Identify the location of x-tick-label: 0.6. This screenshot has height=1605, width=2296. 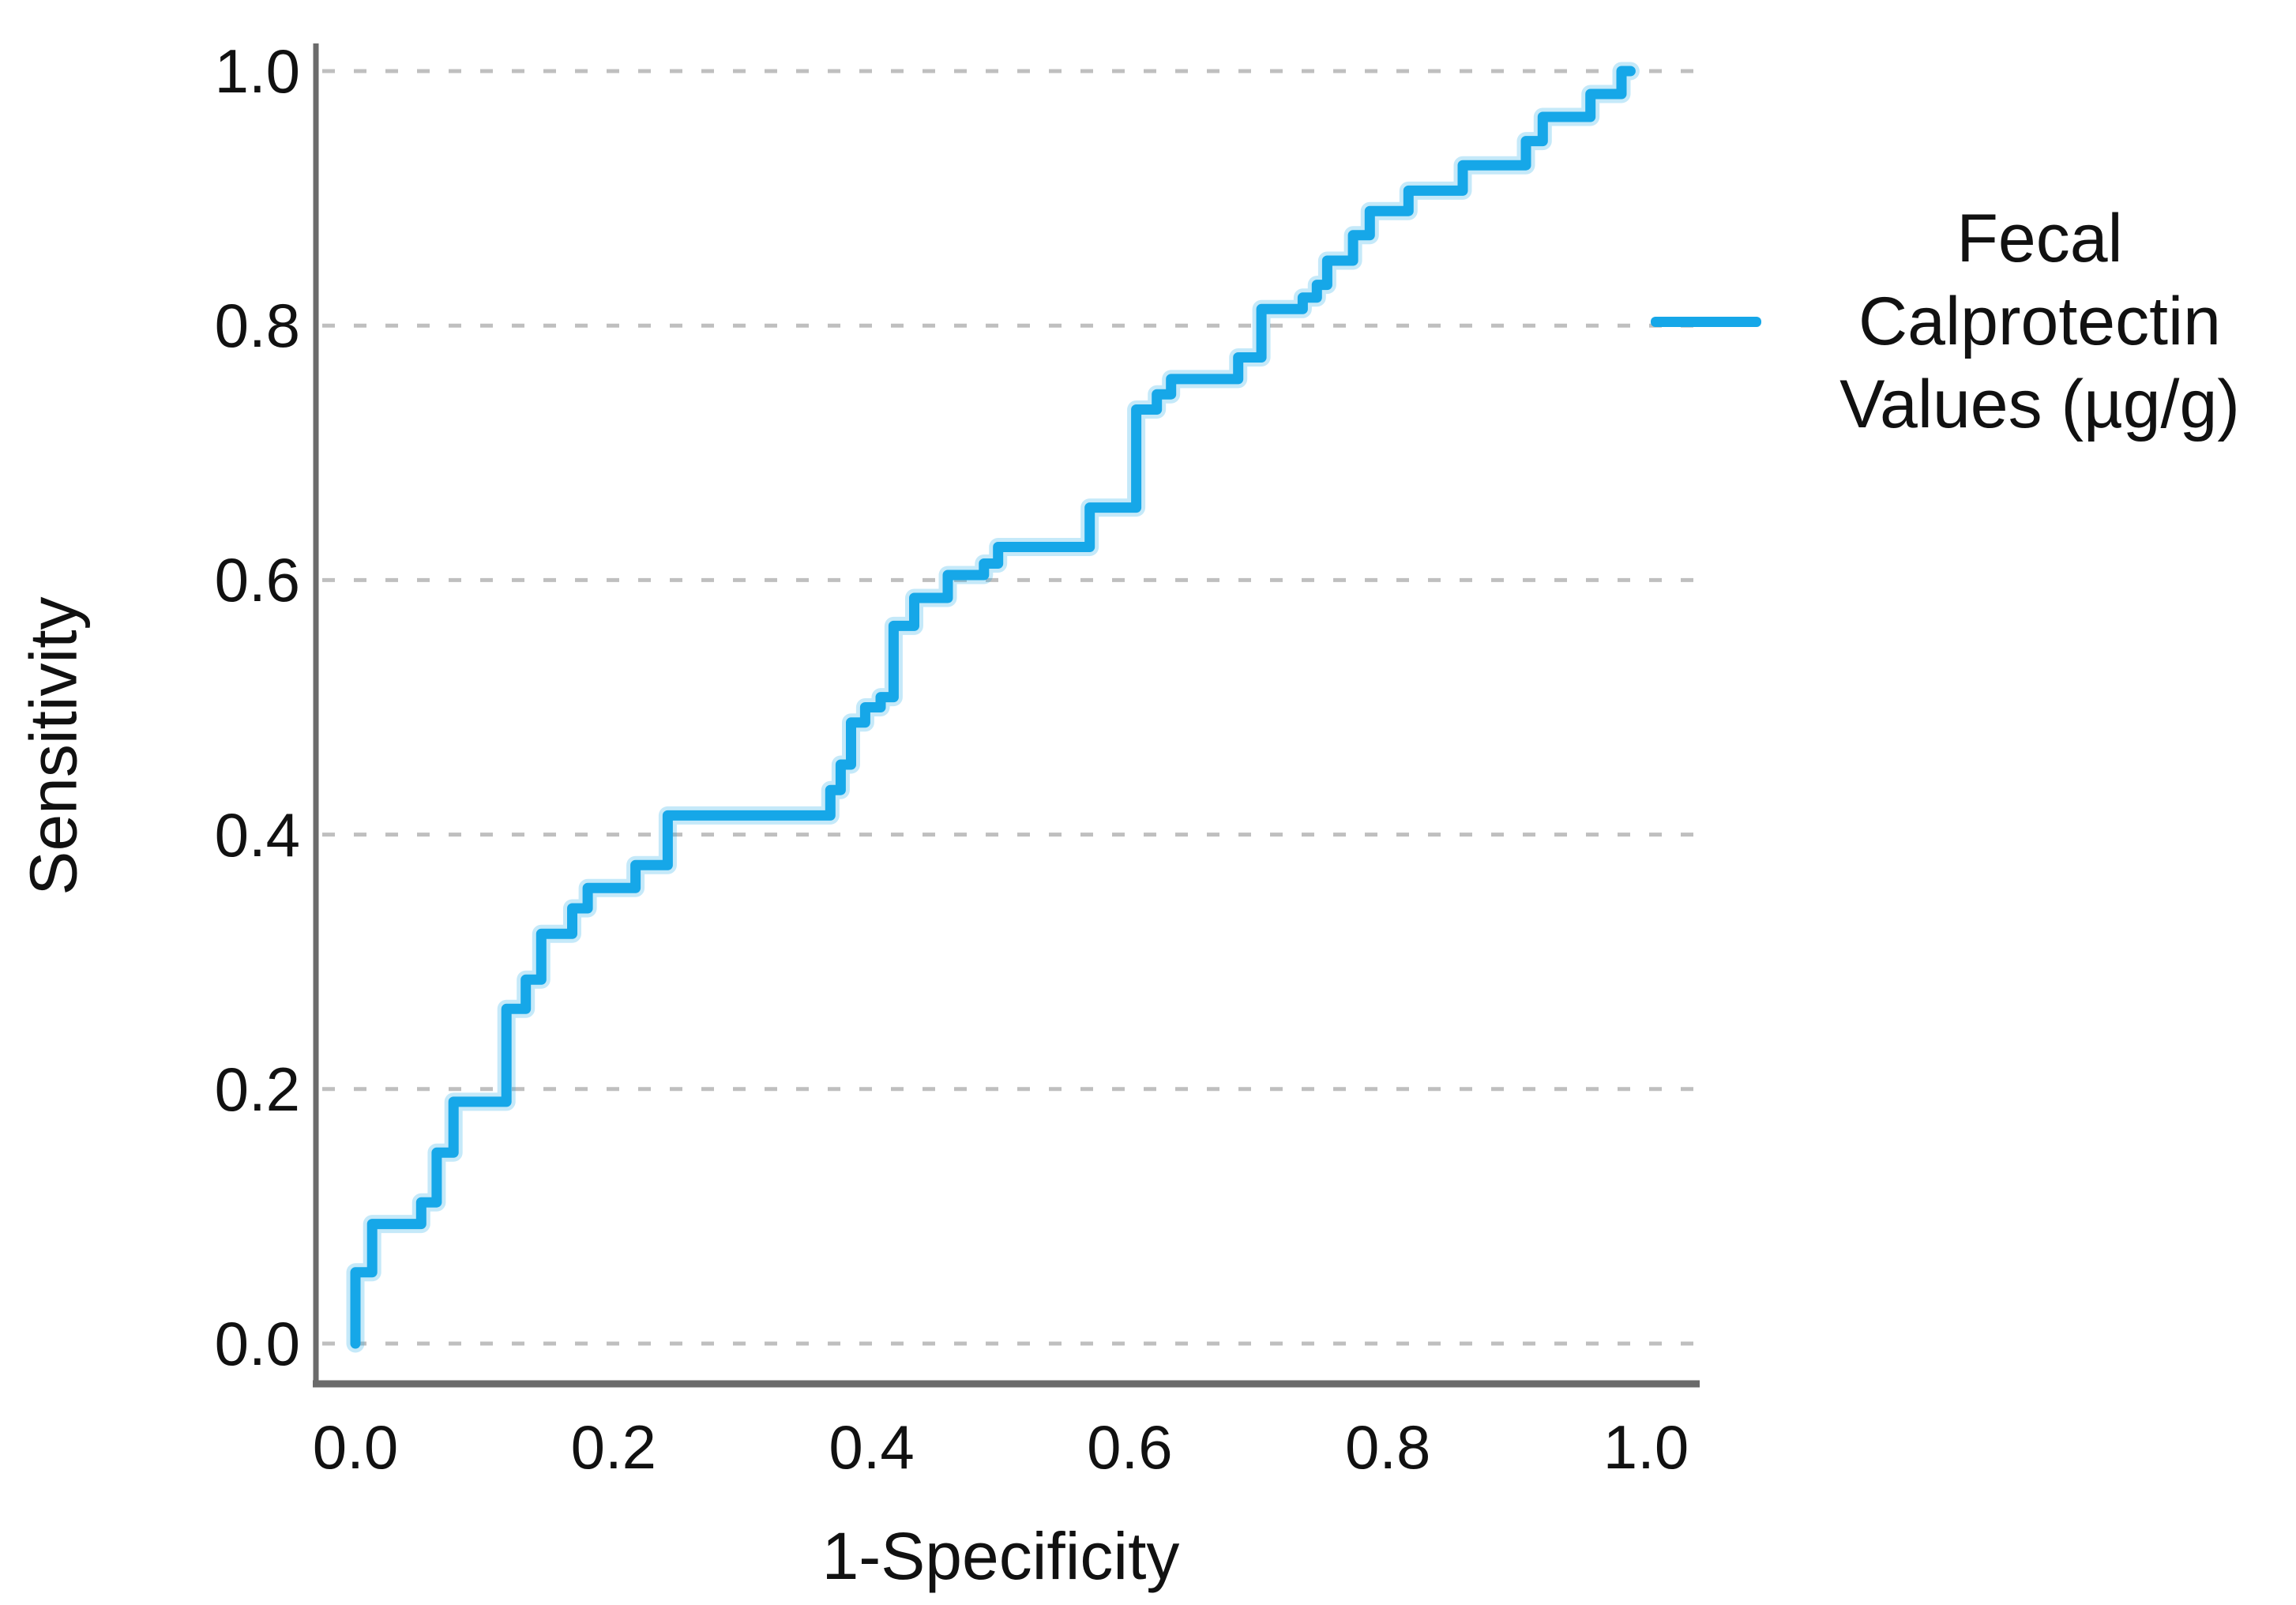
(1130, 1447).